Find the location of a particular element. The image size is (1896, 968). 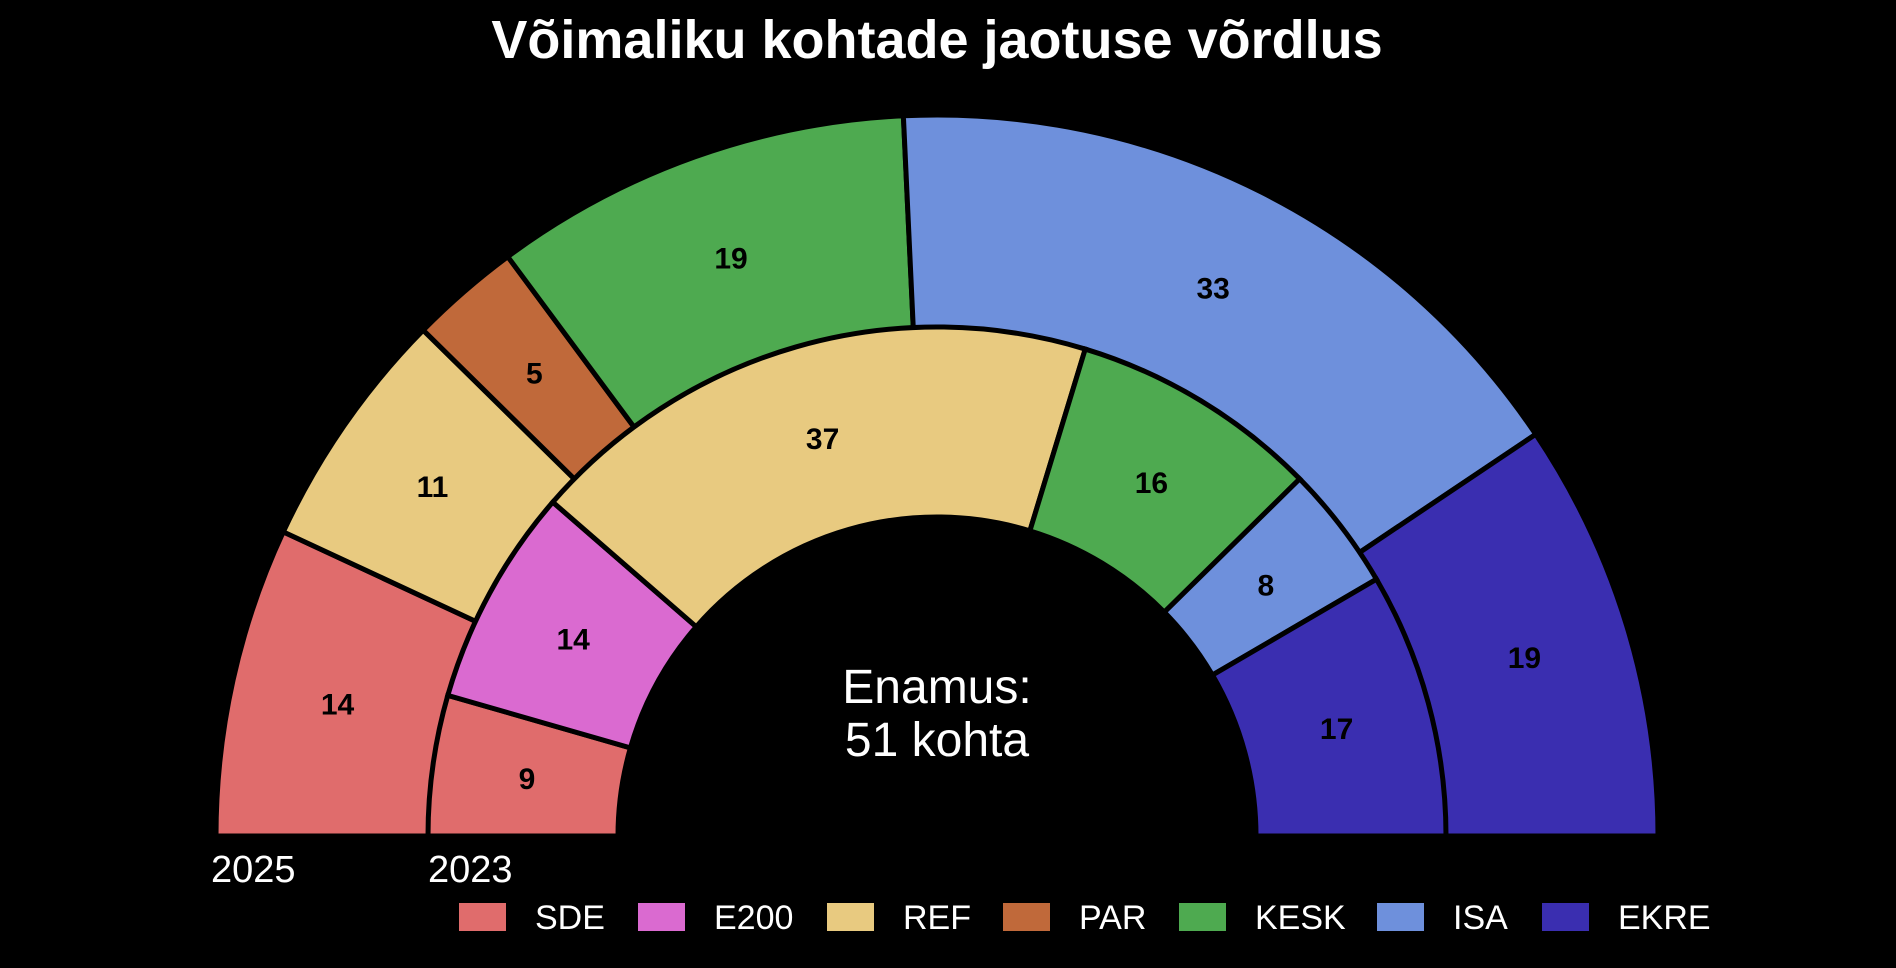

segment-label-2023-ref: 37 is located at coordinates (822, 439).